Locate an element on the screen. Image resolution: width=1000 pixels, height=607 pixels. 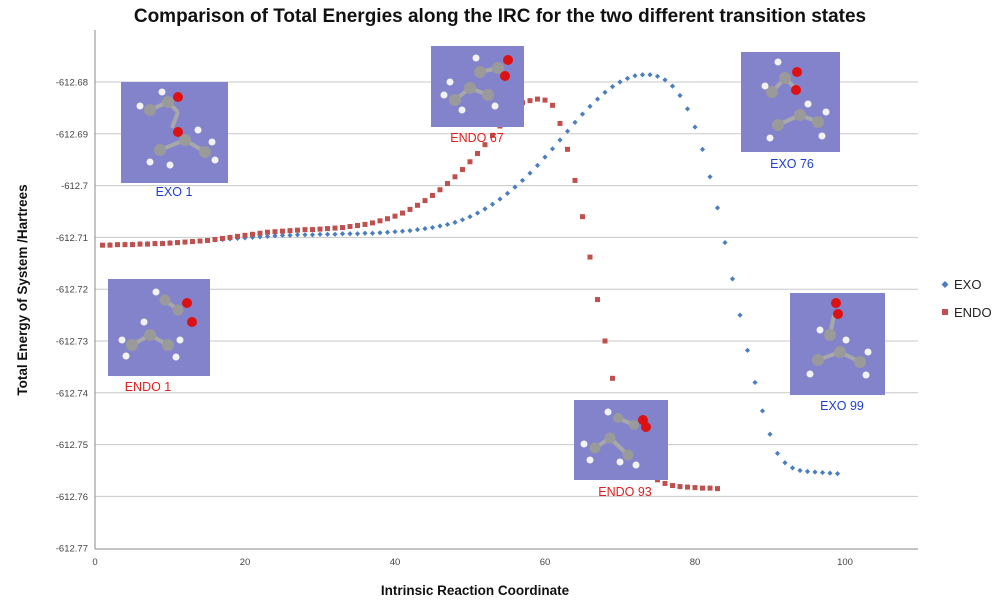
x-tick-label: 100 is located at coordinates (845, 562).